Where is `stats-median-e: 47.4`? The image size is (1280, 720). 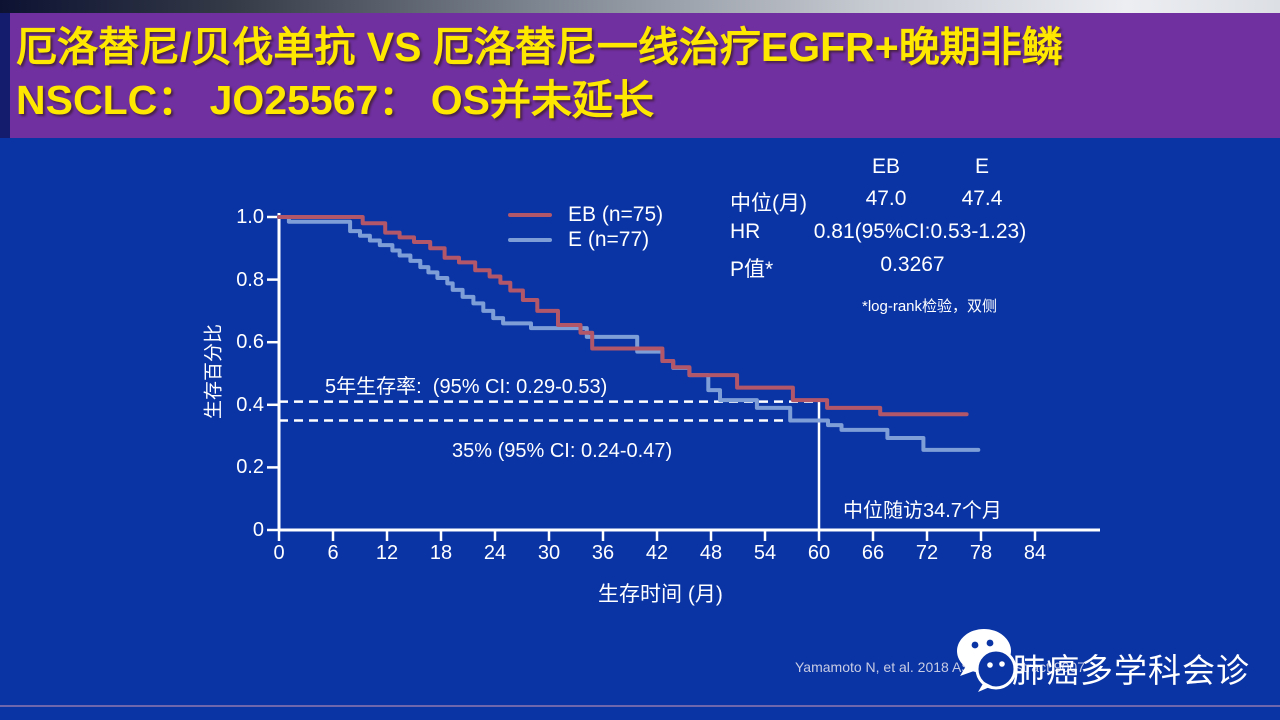 stats-median-e: 47.4 is located at coordinates (982, 198).